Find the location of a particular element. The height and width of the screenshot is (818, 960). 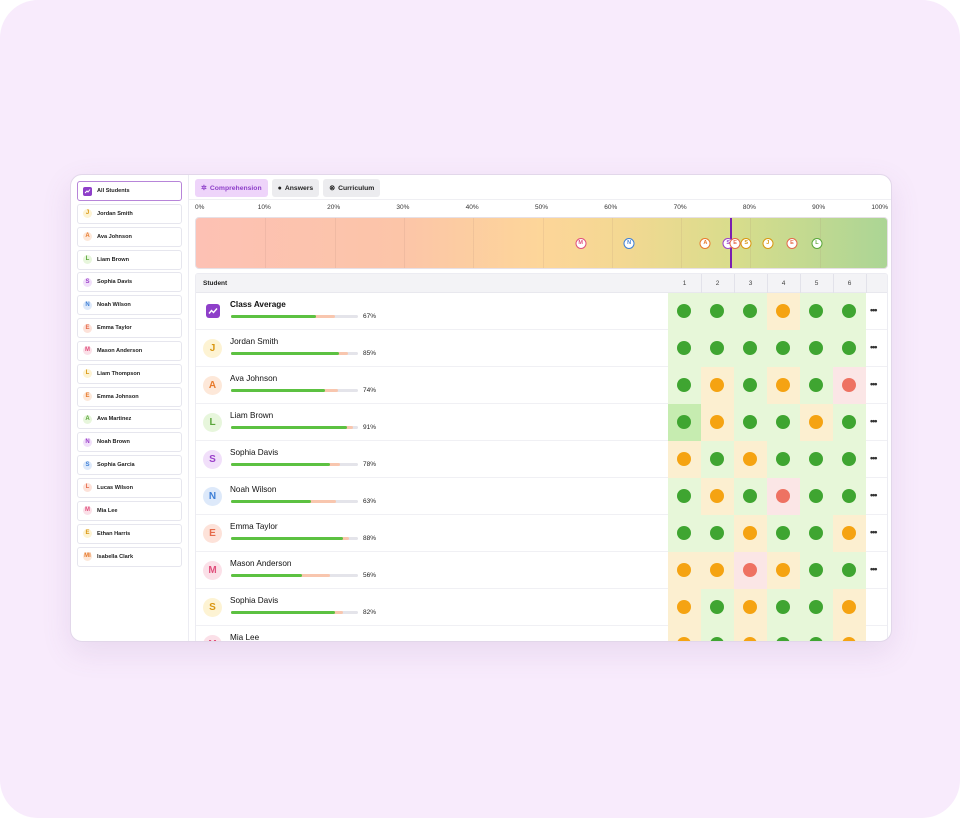

student-name: Class Average is located at coordinates (258, 304).